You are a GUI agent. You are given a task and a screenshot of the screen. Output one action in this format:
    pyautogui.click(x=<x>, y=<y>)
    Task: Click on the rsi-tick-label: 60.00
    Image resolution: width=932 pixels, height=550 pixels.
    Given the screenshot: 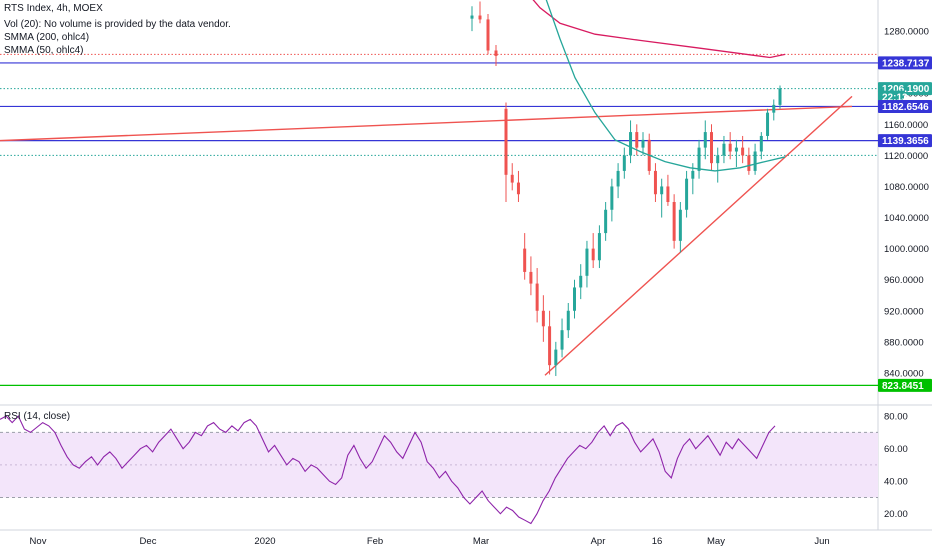 What is the action you would take?
    pyautogui.click(x=896, y=449)
    